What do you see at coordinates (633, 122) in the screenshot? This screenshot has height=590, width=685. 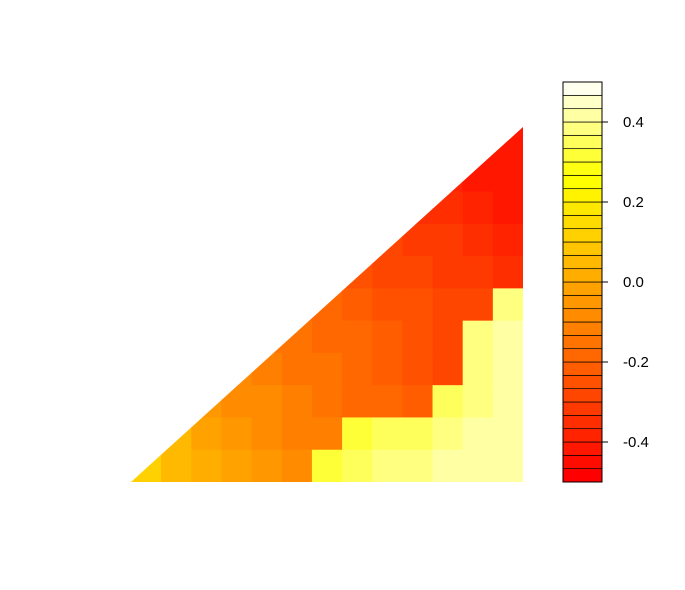 I see `legend-tick-label: 0.4` at bounding box center [633, 122].